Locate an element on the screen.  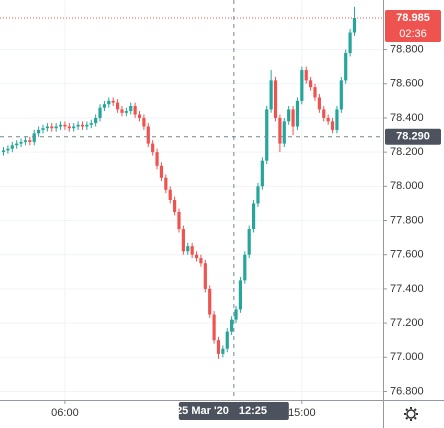
countdown-label: 02:36 is located at coordinates (413, 34).